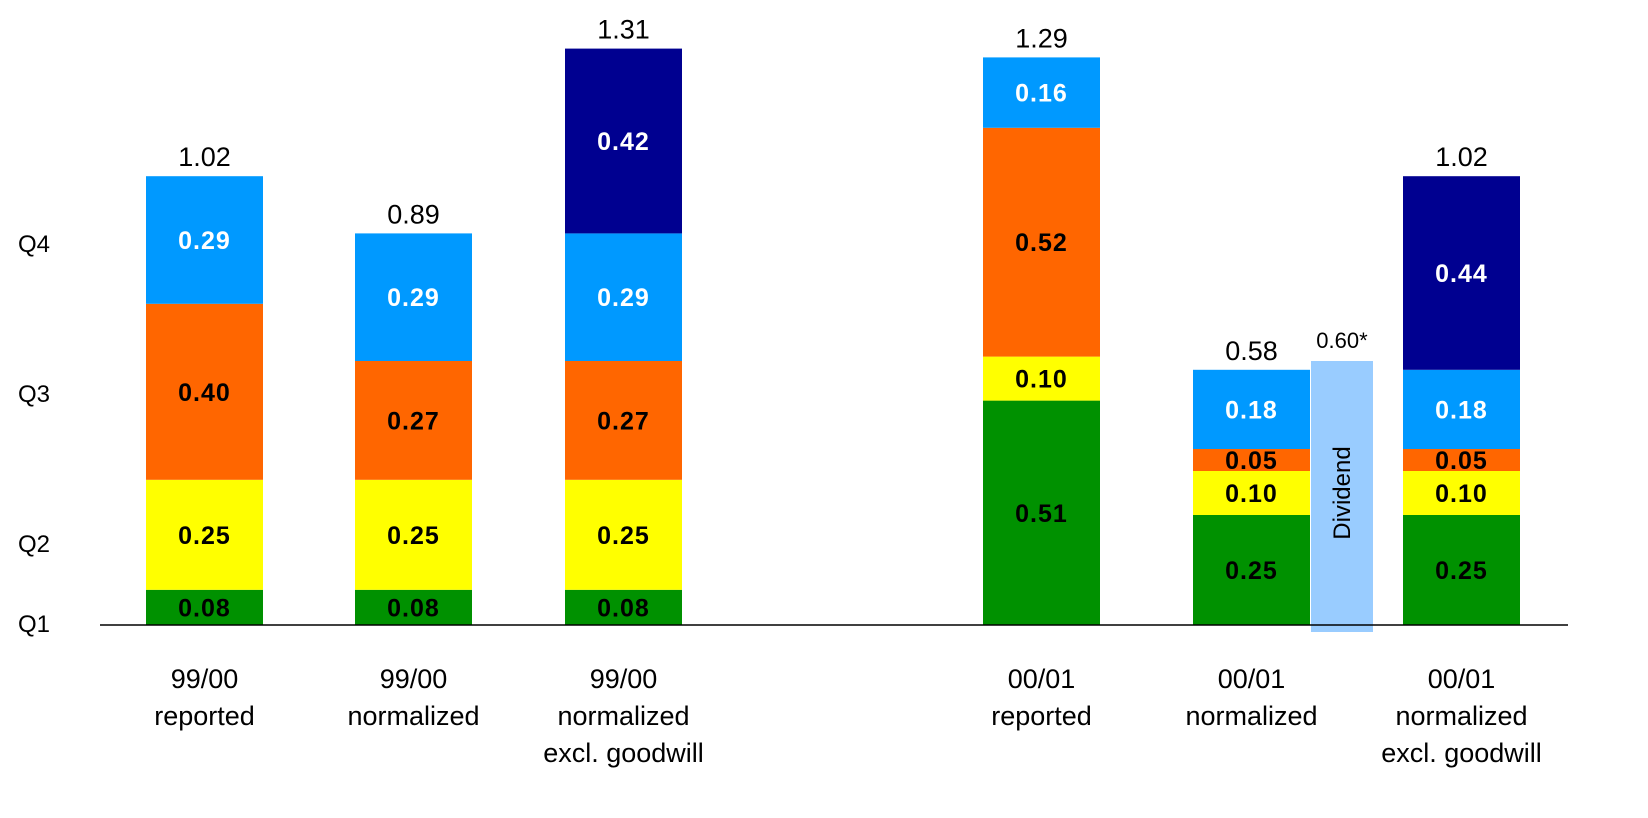 Image resolution: width=1648 pixels, height=818 pixels. I want to click on bar-5-segment-q4-label: 0.18, so click(1251, 410).